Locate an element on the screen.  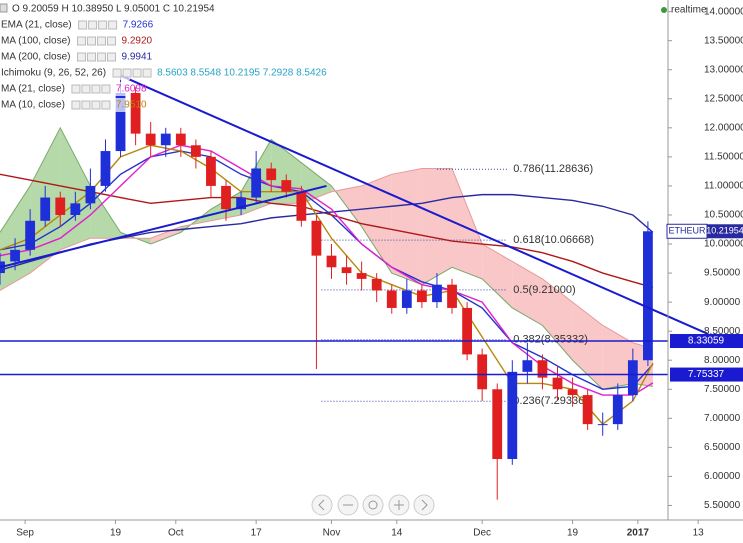
x-tick-label: 2017 is located at coordinates (638, 533).